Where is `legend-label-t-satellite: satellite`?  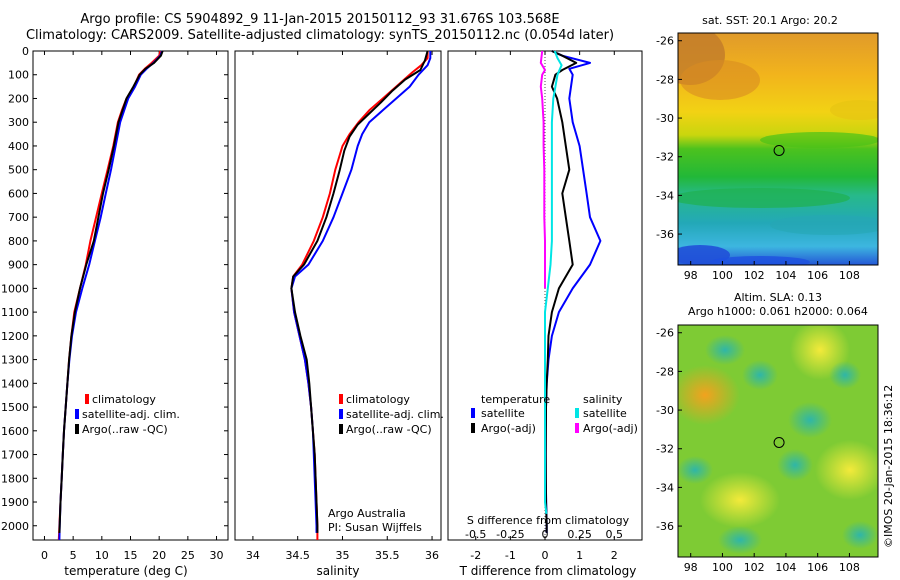
legend-label-t-satellite: satellite is located at coordinates (503, 413).